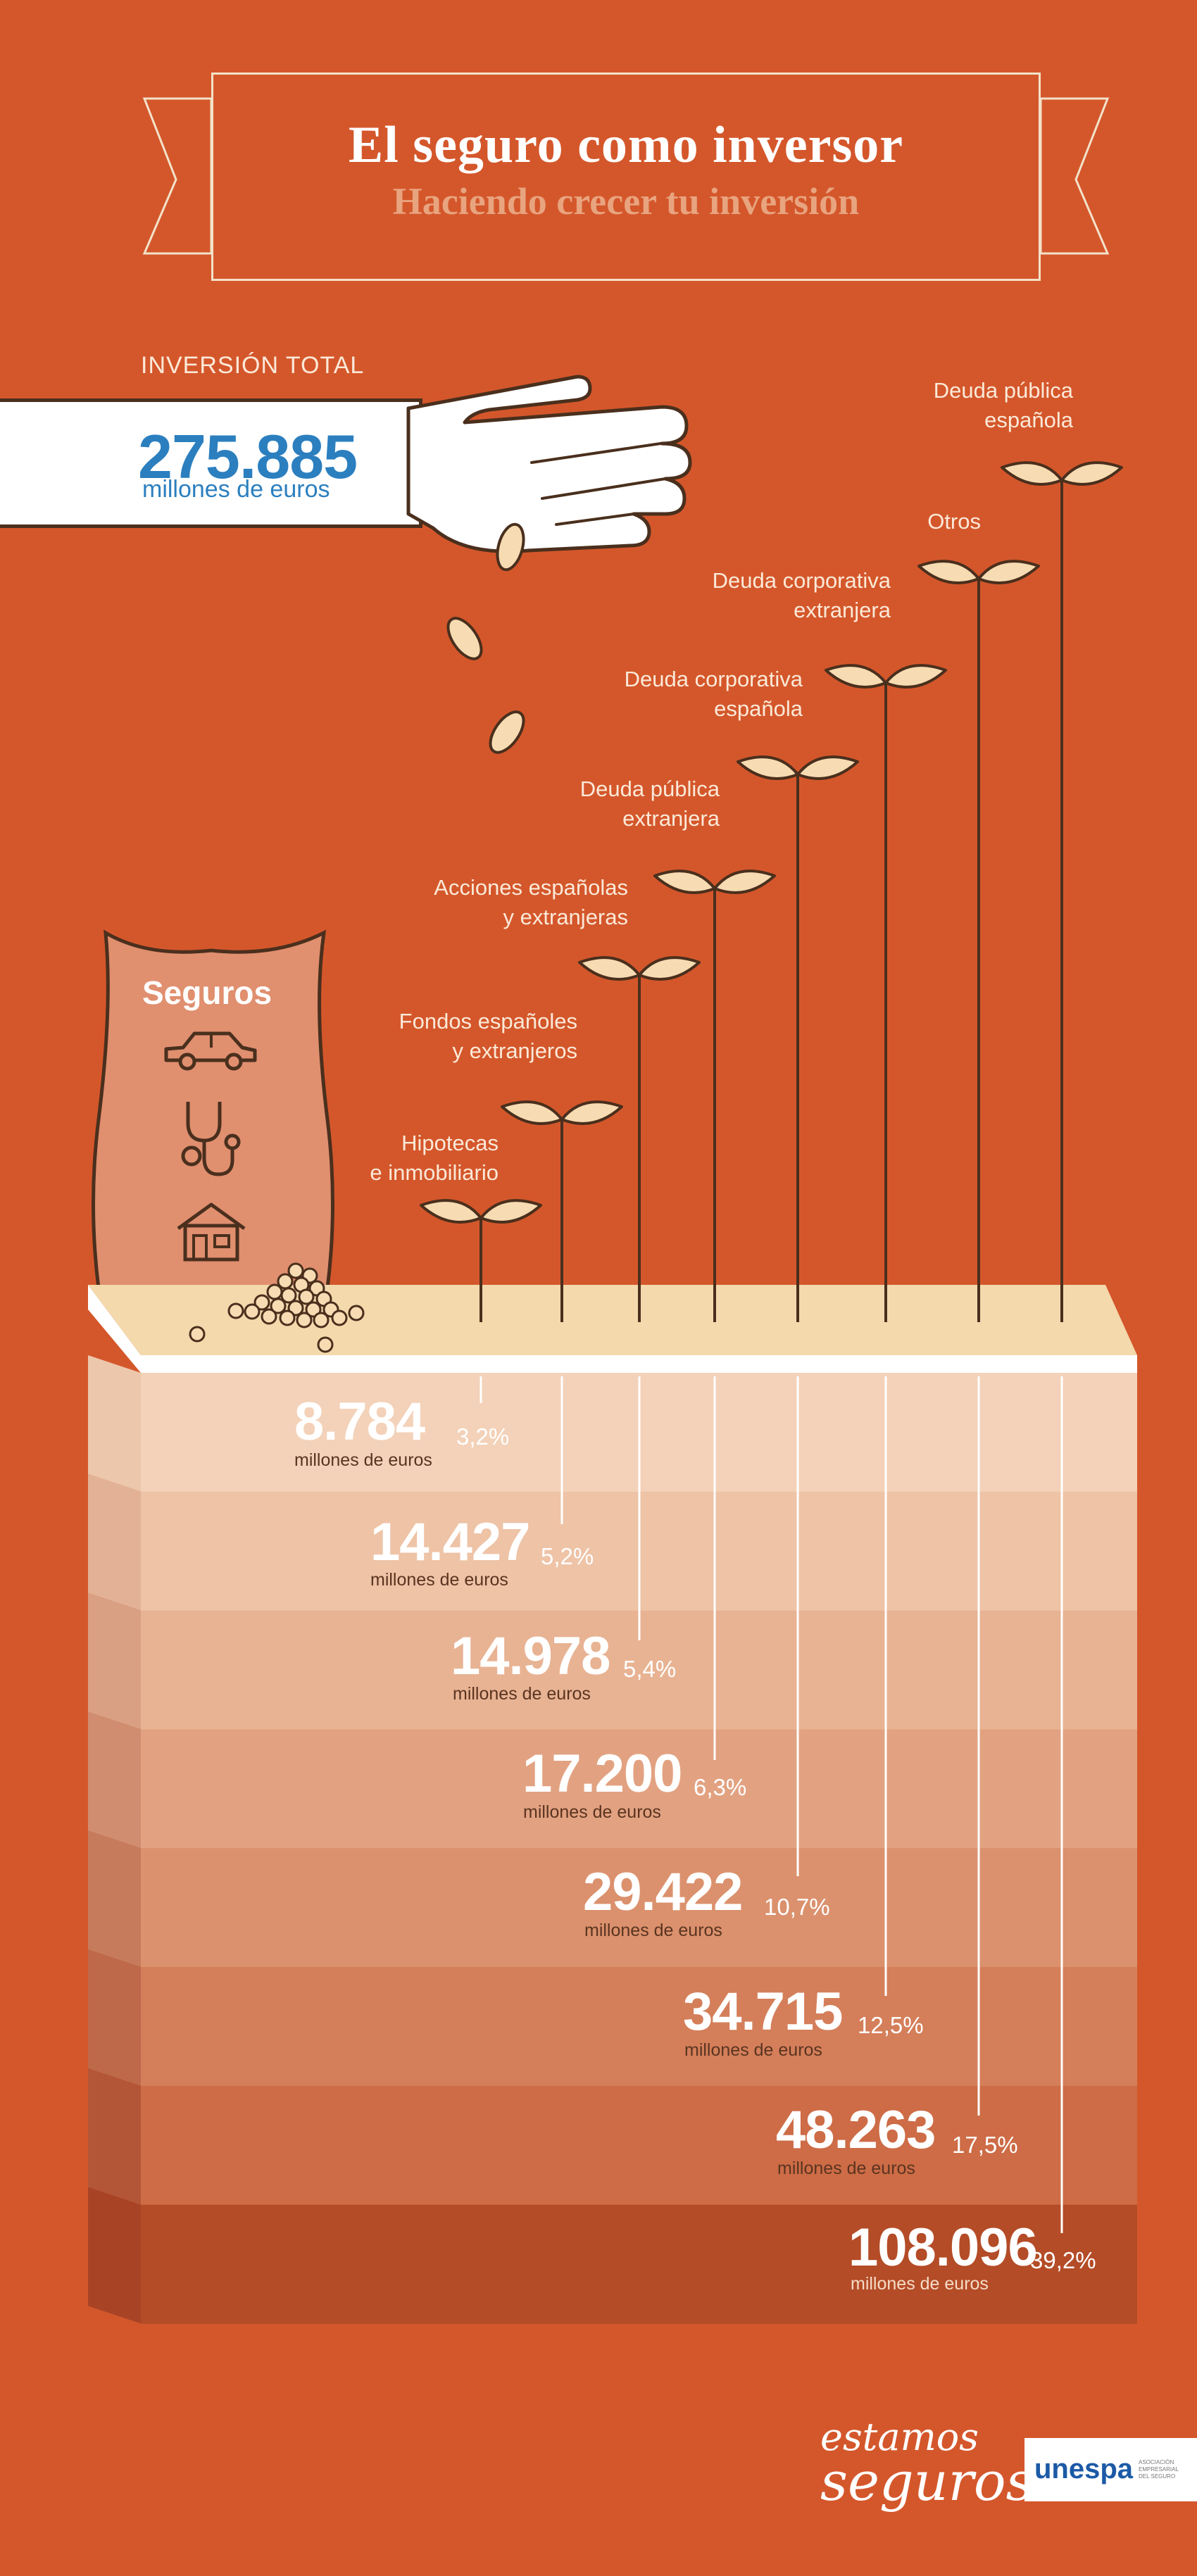  Describe the element at coordinates (549, 565) in the screenshot. I see `hand-icon` at that location.